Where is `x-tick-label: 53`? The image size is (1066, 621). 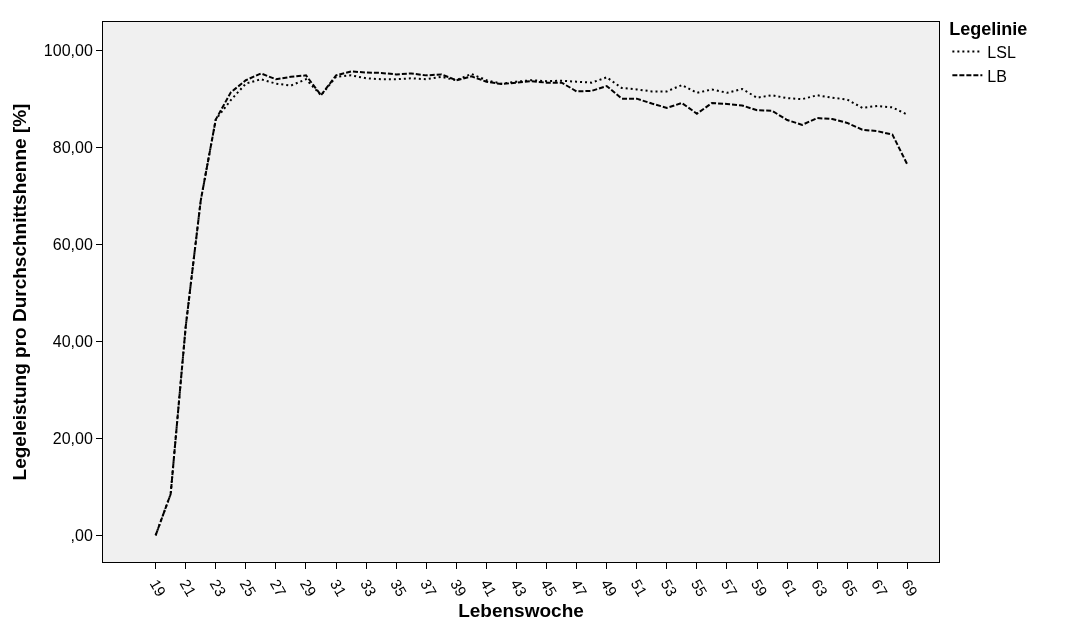
x-tick-label: 53 is located at coordinates (669, 588).